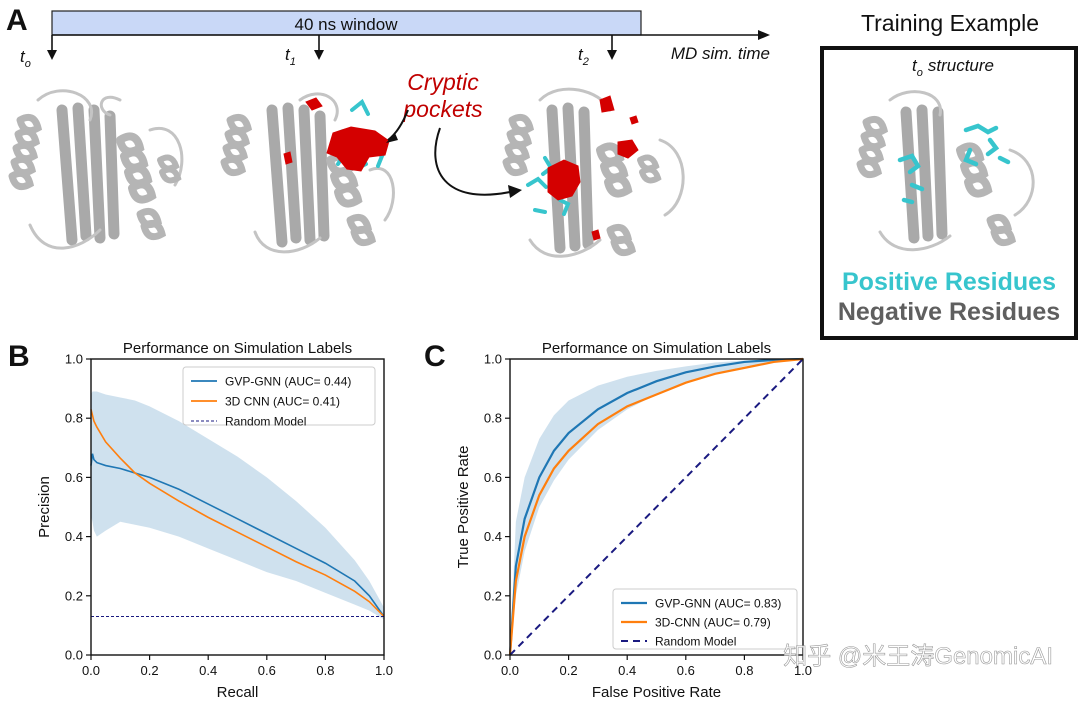  What do you see at coordinates (593, 172) in the screenshot?
I see `protein-structure-t2` at bounding box center [593, 172].